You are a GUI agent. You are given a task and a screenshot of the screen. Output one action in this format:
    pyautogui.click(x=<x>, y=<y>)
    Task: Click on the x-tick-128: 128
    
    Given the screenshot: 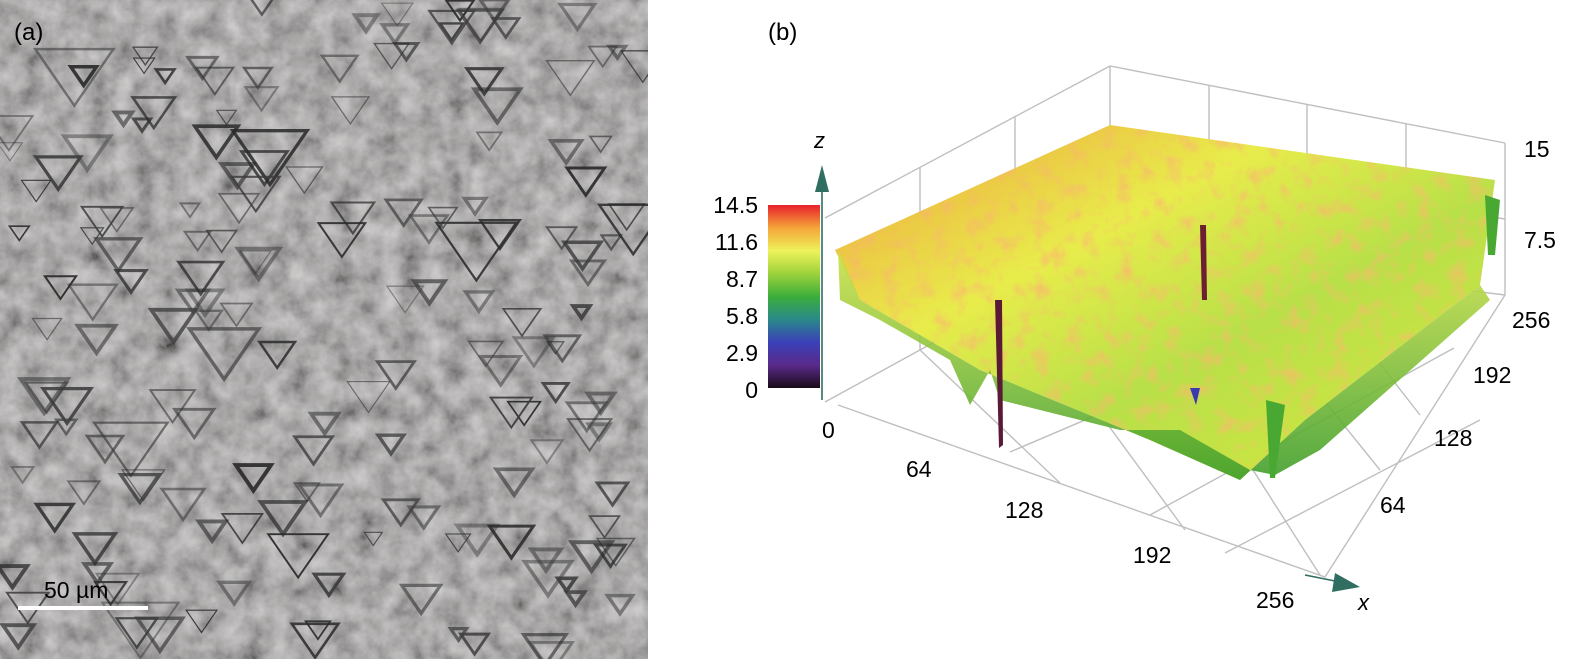 What is the action you would take?
    pyautogui.click(x=1024, y=510)
    